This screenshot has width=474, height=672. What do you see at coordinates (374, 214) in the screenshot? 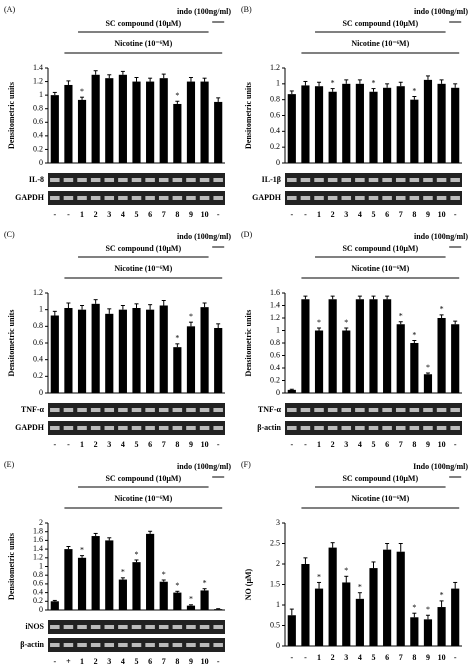
I see `x-tick-label: 5` at bounding box center [374, 214].